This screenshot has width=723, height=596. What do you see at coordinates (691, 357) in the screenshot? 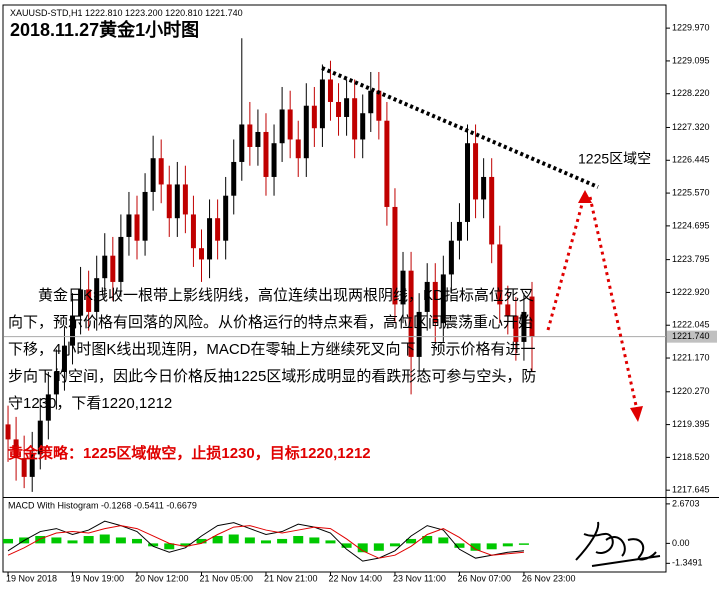
I see `y-tick-label: 1221.170` at bounding box center [691, 357].